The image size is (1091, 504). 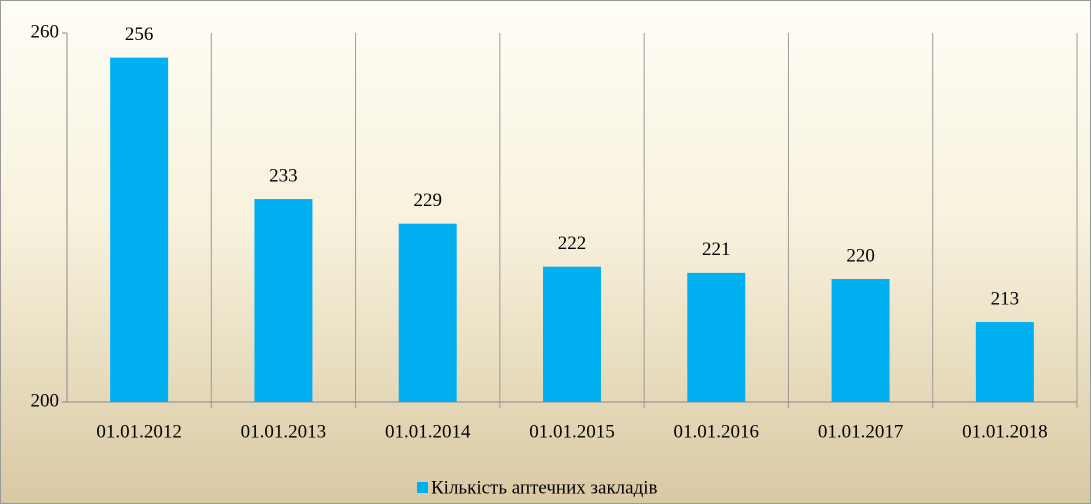 What do you see at coordinates (861, 431) in the screenshot?
I see `x-tick-label: 01.01.2017` at bounding box center [861, 431].